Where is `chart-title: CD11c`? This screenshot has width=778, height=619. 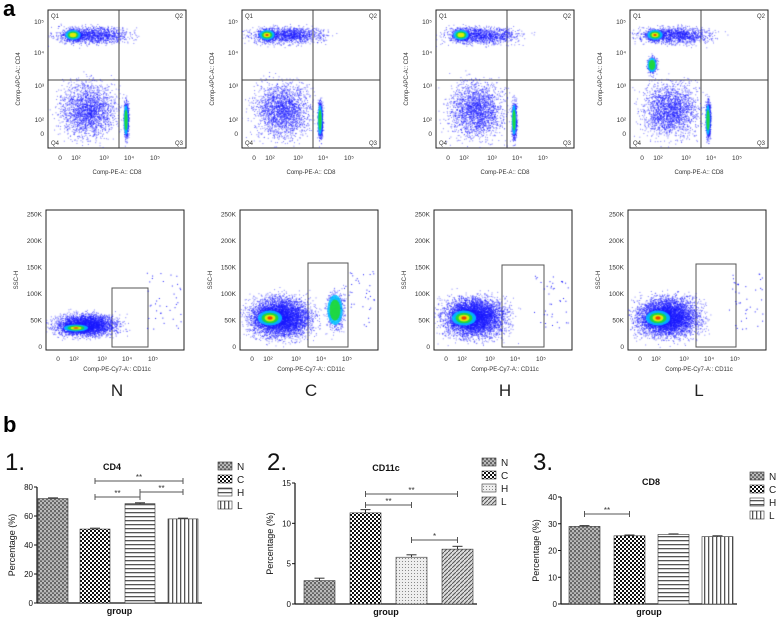
chart-title: CD11c is located at coordinates (386, 468).